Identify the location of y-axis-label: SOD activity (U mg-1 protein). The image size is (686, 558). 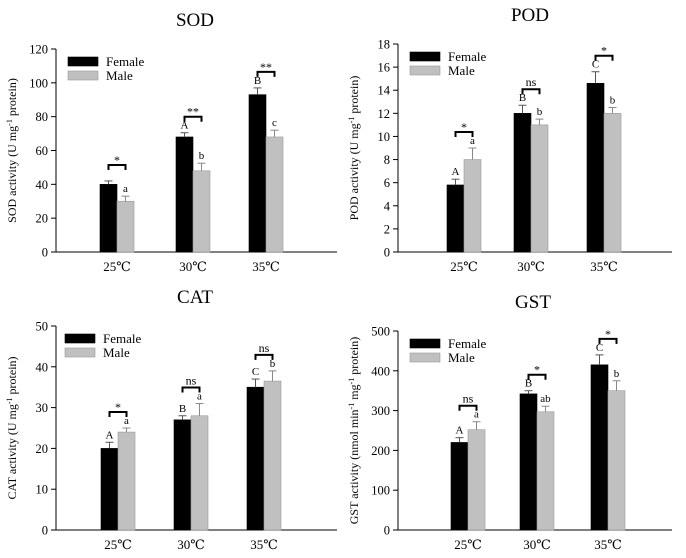
(12, 150).